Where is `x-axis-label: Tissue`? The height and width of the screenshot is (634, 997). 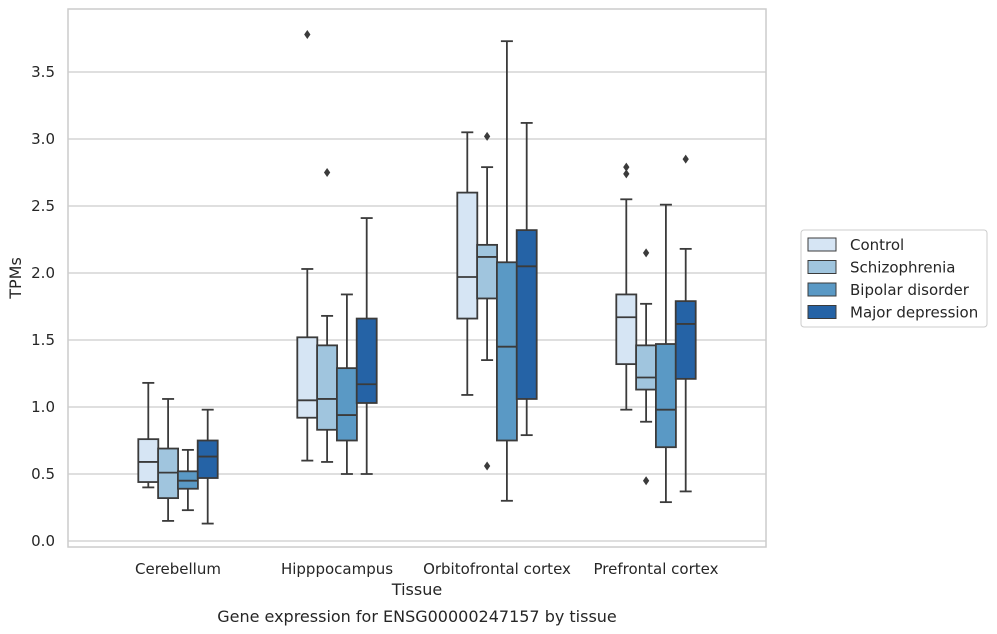 x-axis-label: Tissue is located at coordinates (416, 589).